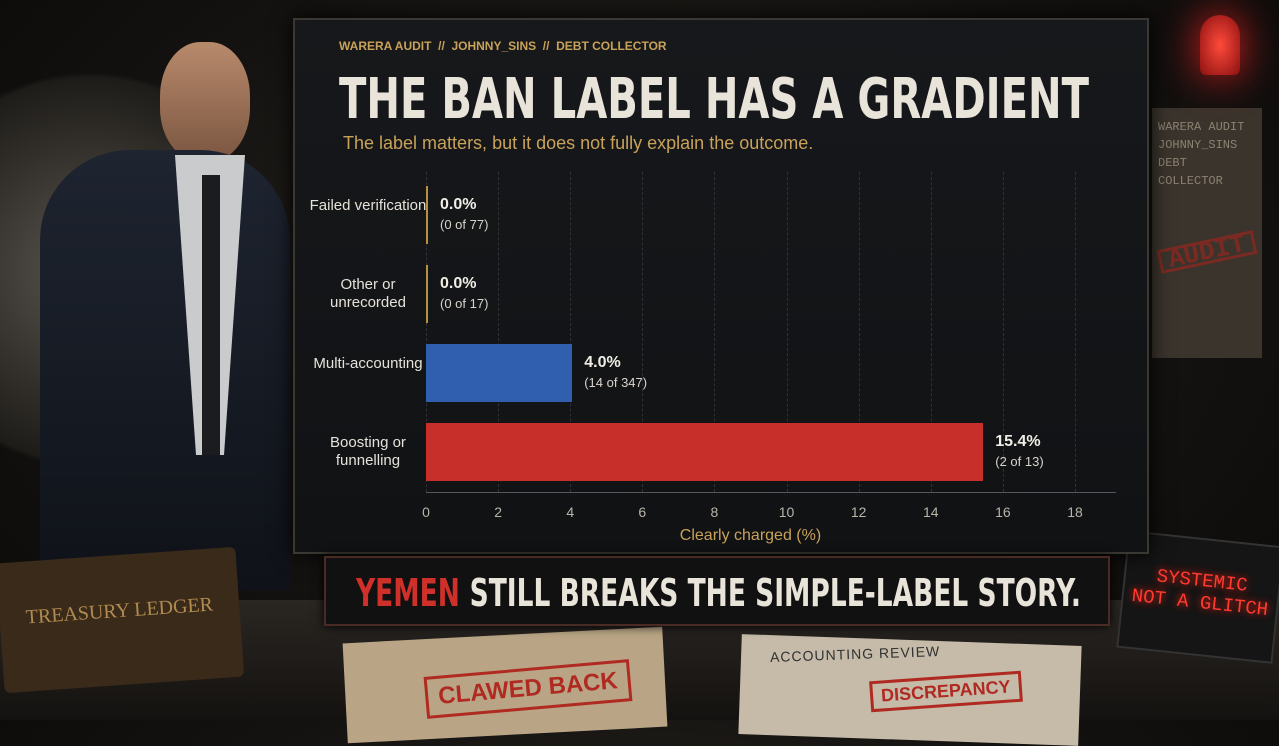 The image size is (1279, 746). I want to click on title-svg: THE BAN LABEL HAS A GRADIENT, so click(714, 98).